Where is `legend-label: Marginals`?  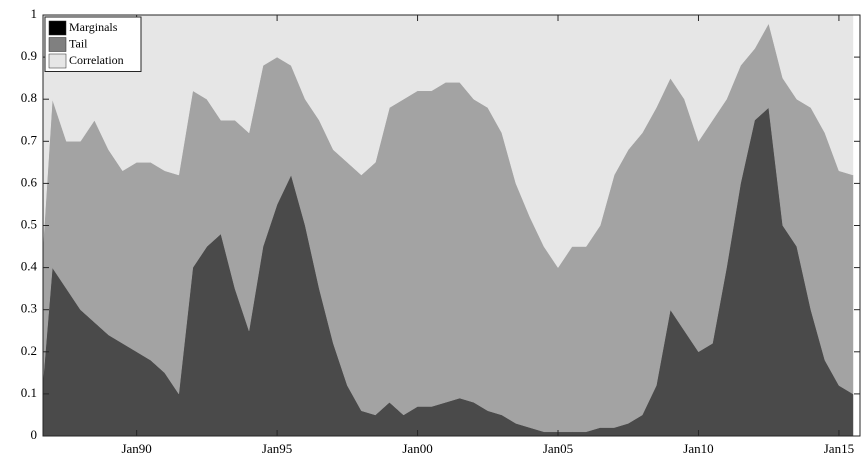 legend-label: Marginals is located at coordinates (93, 27).